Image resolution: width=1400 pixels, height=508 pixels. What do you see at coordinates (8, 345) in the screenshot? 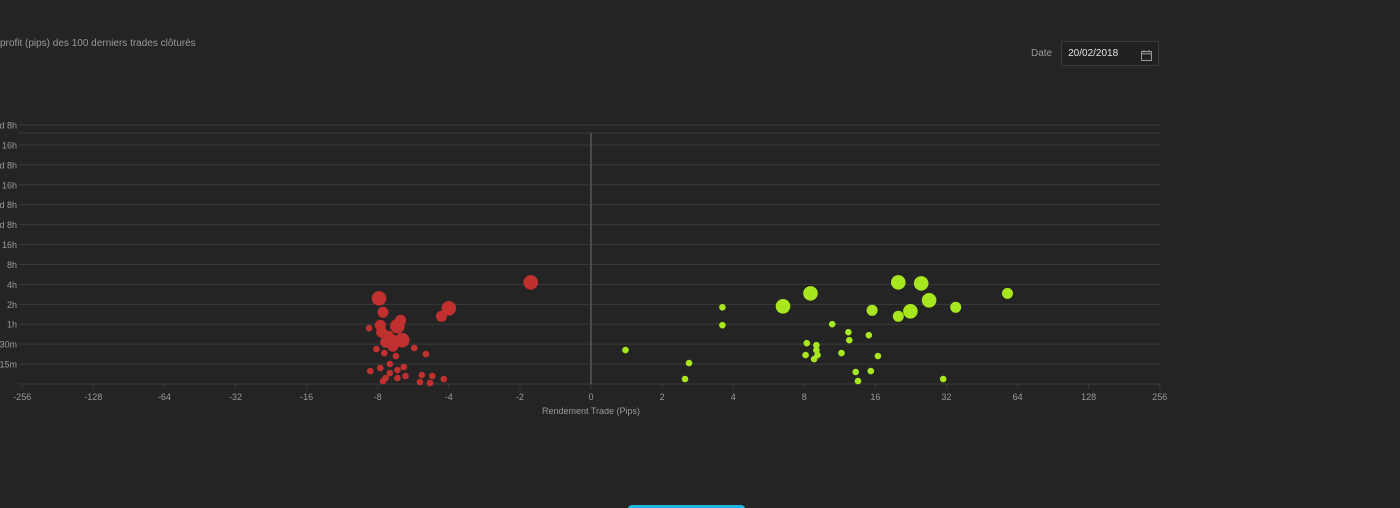
I see `y-tick-label: 30m` at bounding box center [8, 345].